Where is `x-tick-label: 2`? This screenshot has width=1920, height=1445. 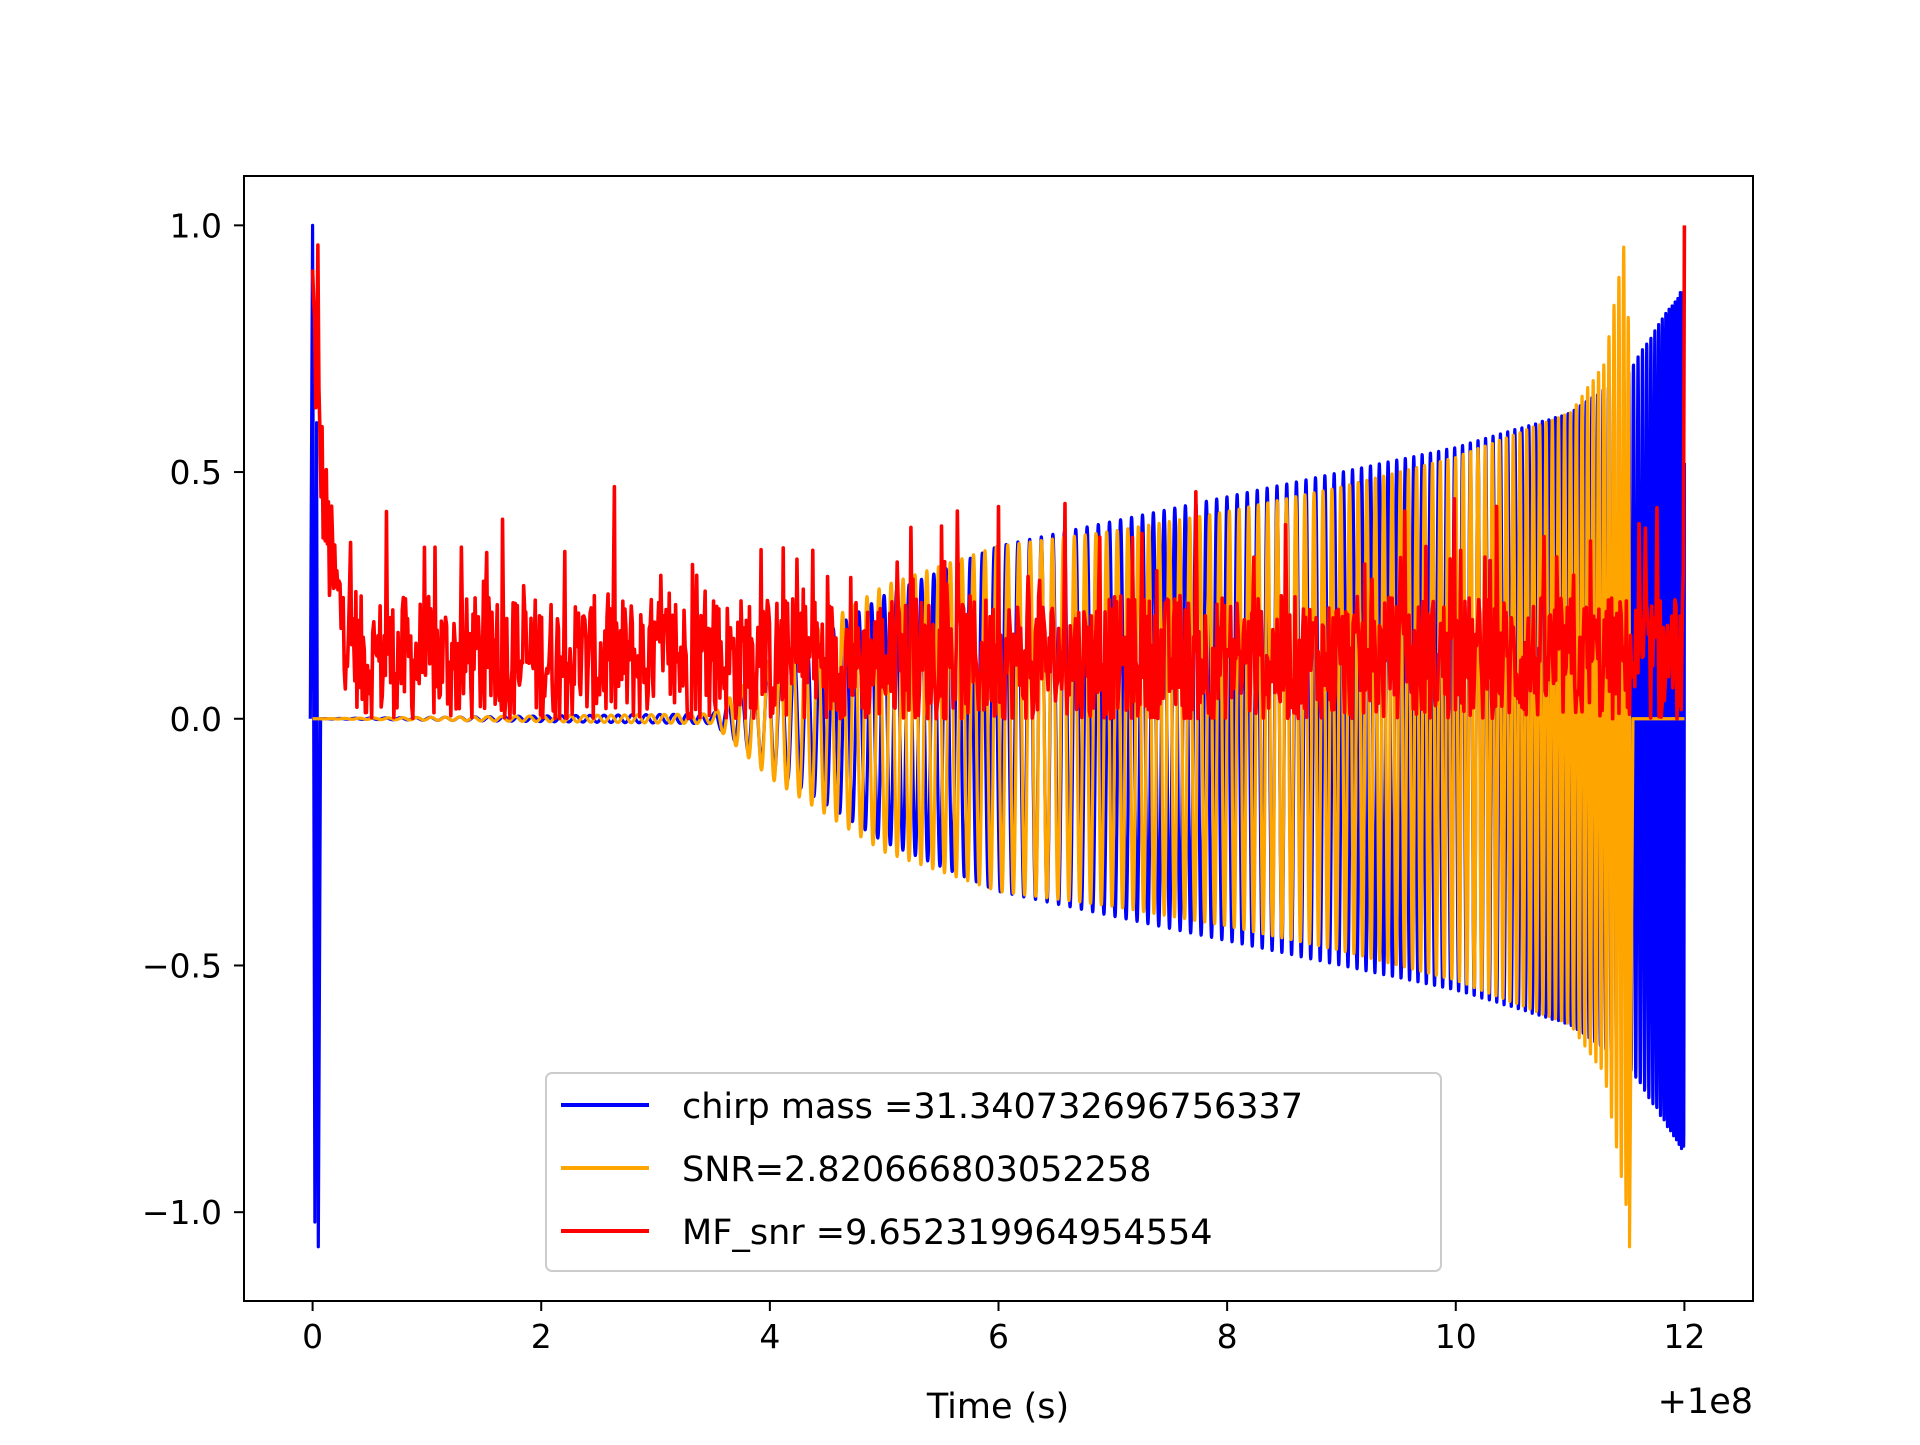 x-tick-label: 2 is located at coordinates (541, 1336).